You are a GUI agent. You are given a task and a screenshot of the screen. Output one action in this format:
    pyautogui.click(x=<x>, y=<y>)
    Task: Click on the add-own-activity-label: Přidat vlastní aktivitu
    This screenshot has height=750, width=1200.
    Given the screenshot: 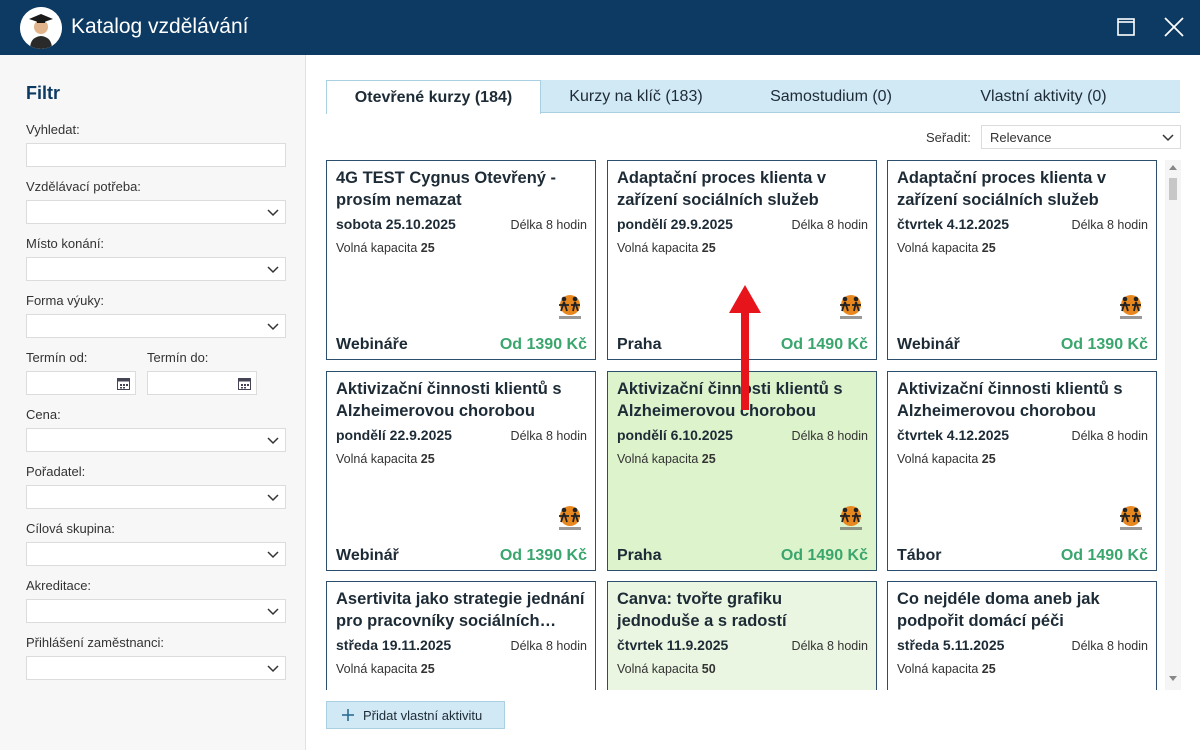 What is the action you would take?
    pyautogui.click(x=423, y=715)
    